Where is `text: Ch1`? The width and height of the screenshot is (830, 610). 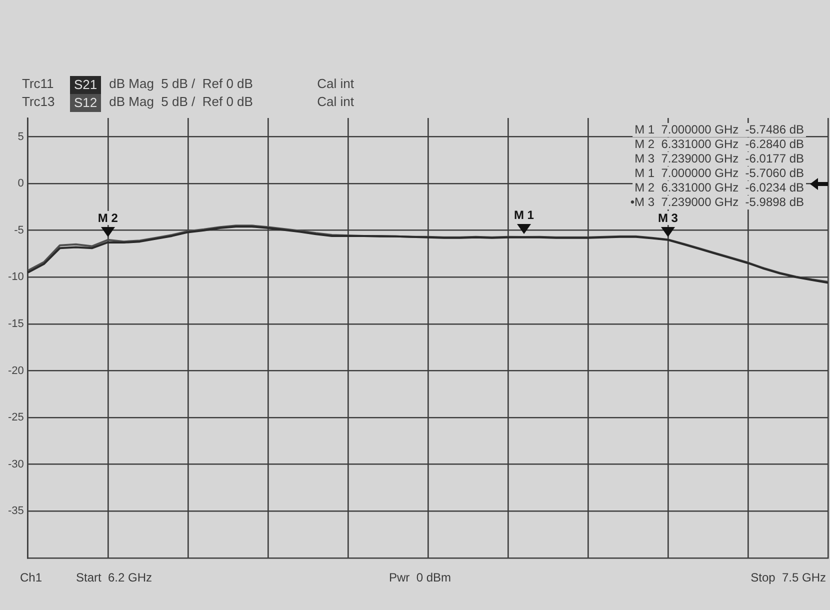
text: Ch1 is located at coordinates (31, 577).